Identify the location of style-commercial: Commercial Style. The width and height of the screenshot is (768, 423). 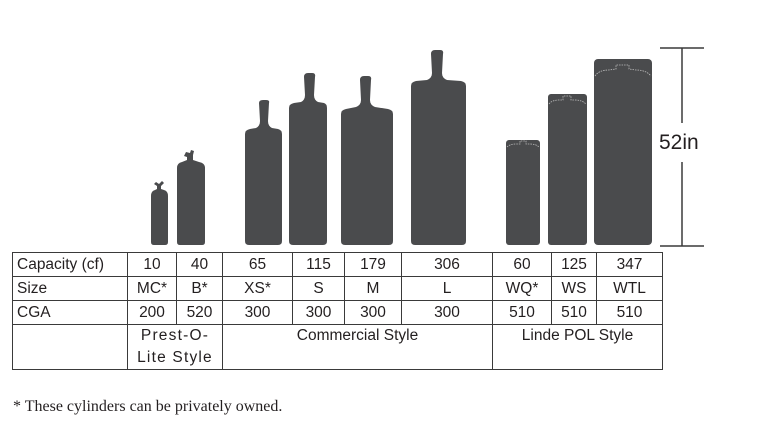
(357, 347).